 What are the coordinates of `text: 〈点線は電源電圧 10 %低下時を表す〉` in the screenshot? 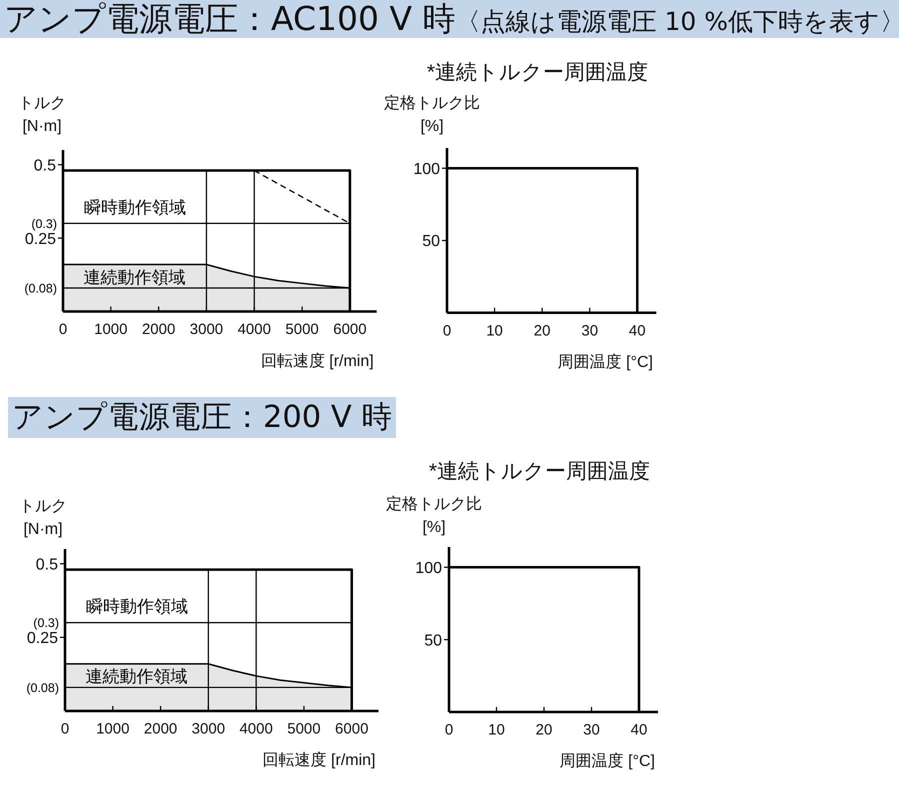 It's located at (677, 21).